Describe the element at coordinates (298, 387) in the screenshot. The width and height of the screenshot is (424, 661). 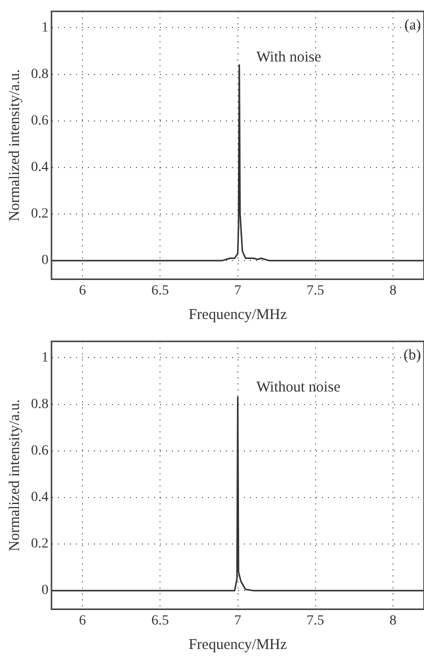
I see `annotation: Without noise` at that location.